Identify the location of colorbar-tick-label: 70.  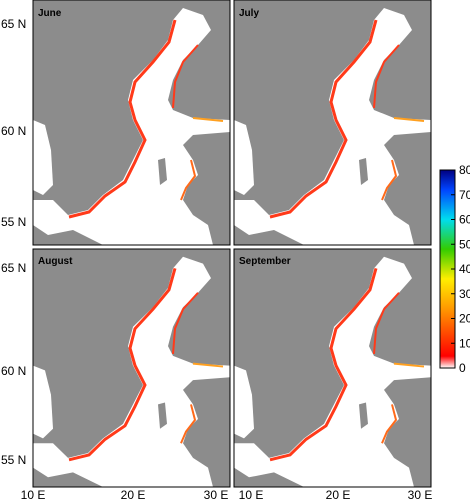
(464, 195).